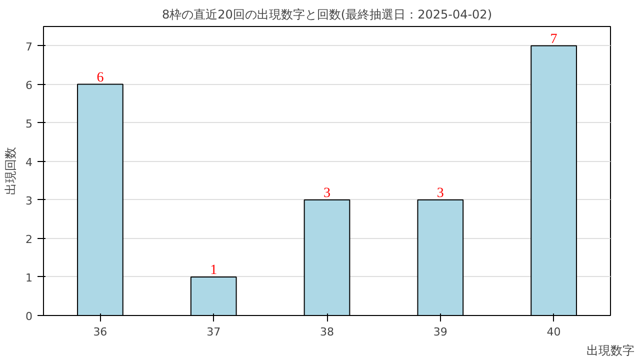 Image resolution: width=640 pixels, height=360 pixels. Describe the element at coordinates (29, 85) in the screenshot. I see `y-tick-label: 6` at that location.